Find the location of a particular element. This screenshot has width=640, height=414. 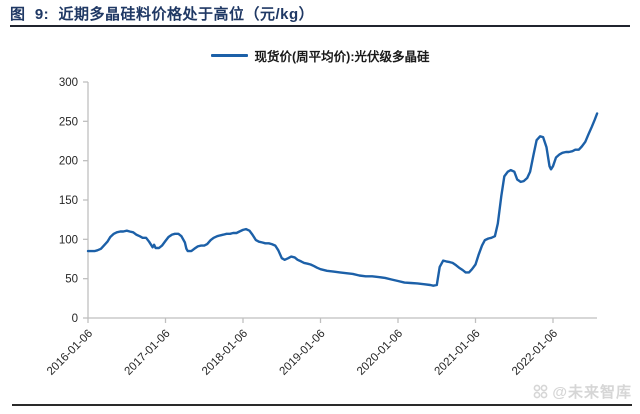

y-tick-label: 150 is located at coordinates (68, 201).